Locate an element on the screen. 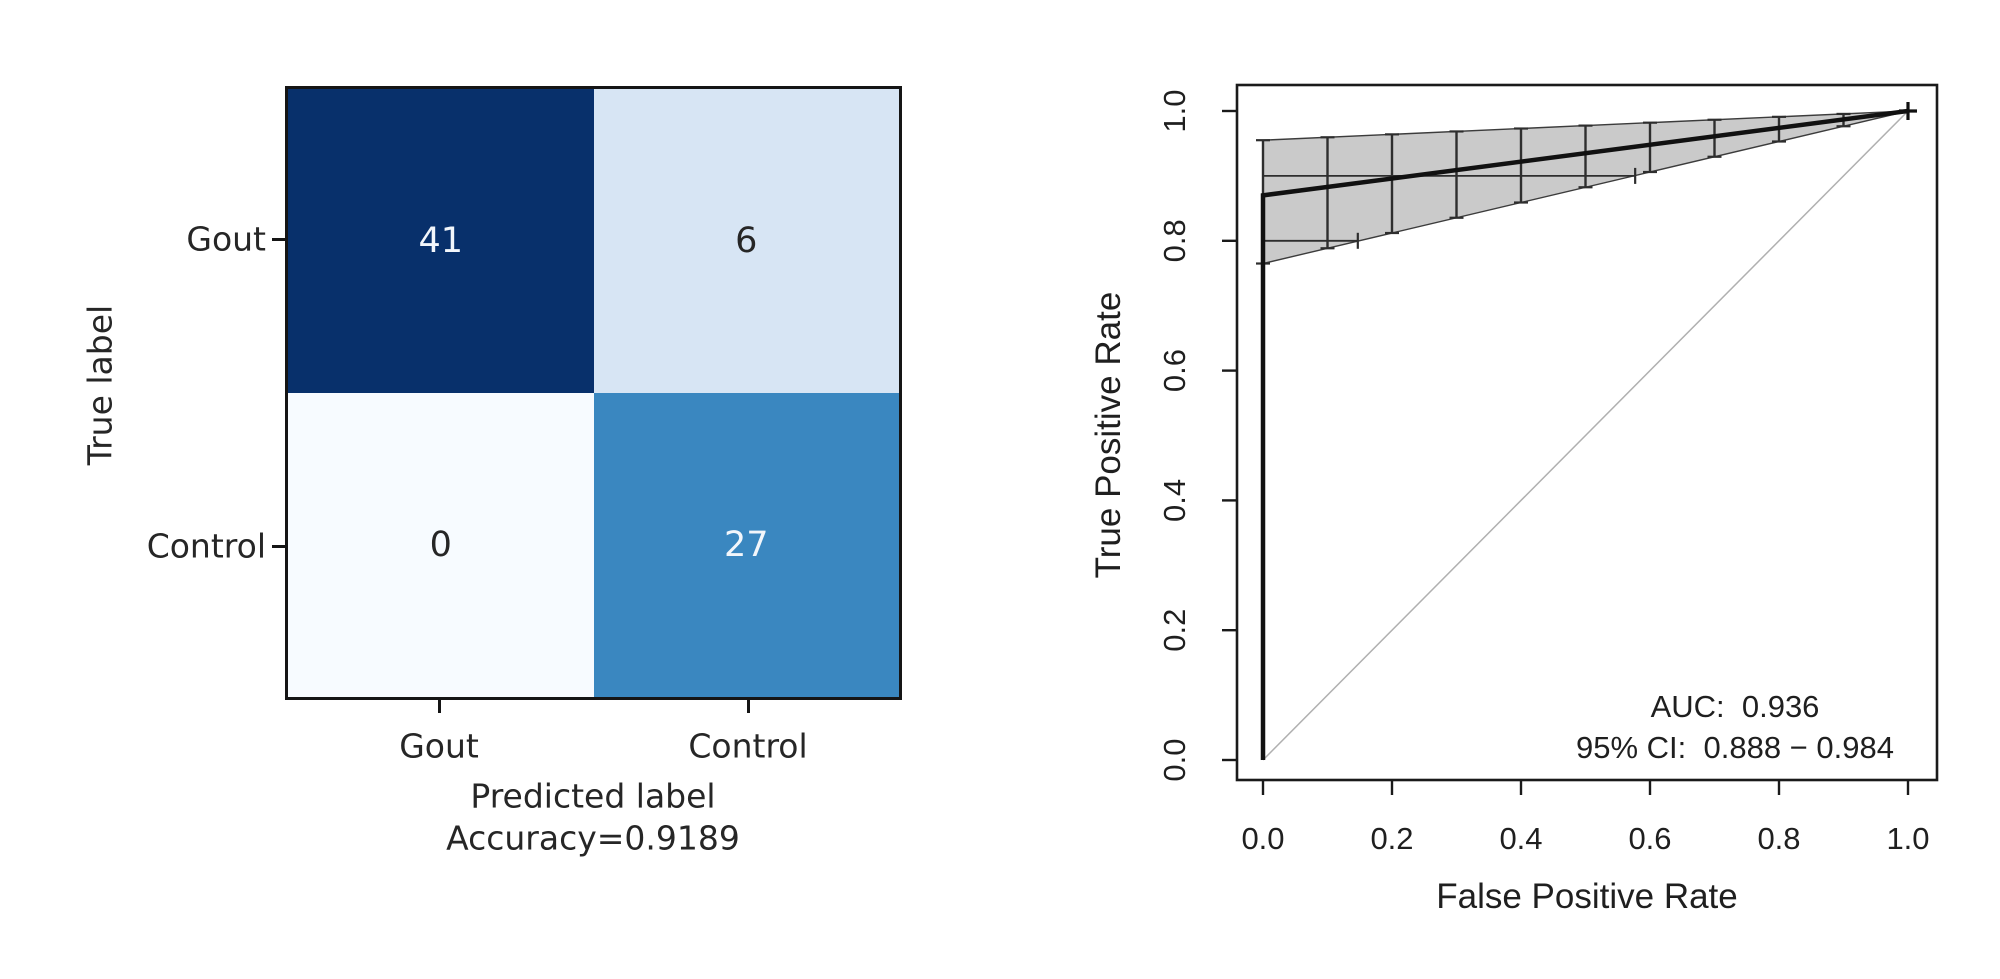 The width and height of the screenshot is (2000, 979). cm-row-label-gout: Gout is located at coordinates (226, 239).